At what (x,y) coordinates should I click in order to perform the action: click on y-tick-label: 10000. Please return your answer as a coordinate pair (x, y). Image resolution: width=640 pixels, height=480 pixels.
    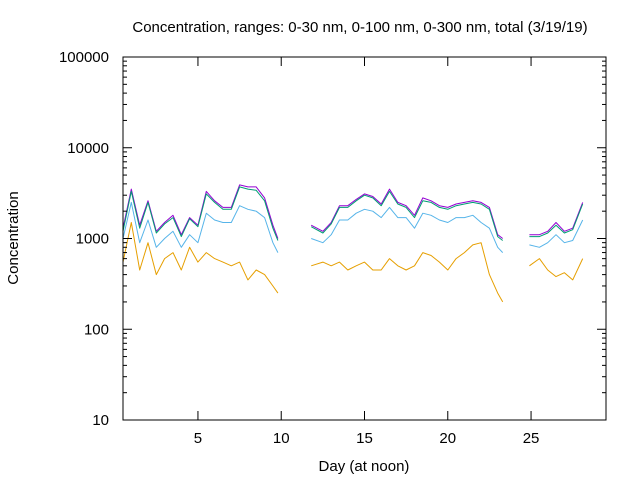
    Looking at the image, I should click on (88, 148).